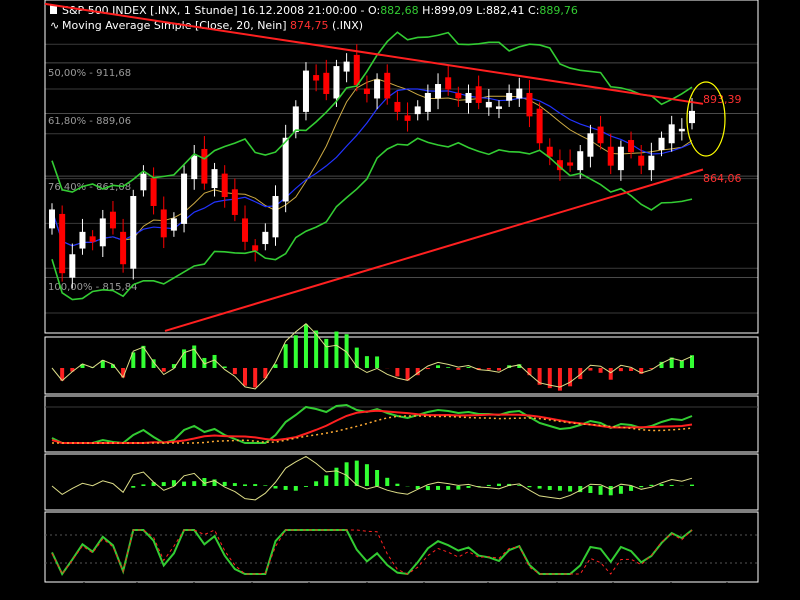  Describe the element at coordinates (17, 10) in the screenshot. I see `corner-label-left: XXP` at that location.